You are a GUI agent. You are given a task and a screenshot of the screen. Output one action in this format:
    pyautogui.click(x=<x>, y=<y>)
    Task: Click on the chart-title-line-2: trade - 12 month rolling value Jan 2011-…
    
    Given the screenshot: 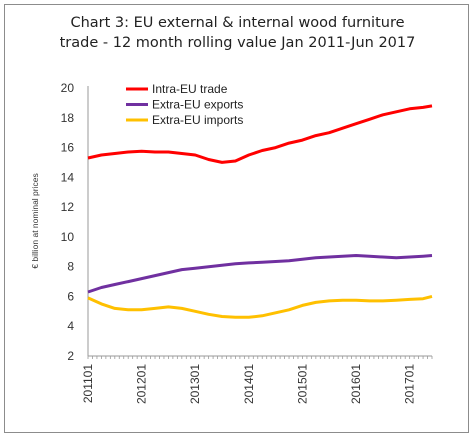 What is the action you would take?
    pyautogui.click(x=237, y=43)
    